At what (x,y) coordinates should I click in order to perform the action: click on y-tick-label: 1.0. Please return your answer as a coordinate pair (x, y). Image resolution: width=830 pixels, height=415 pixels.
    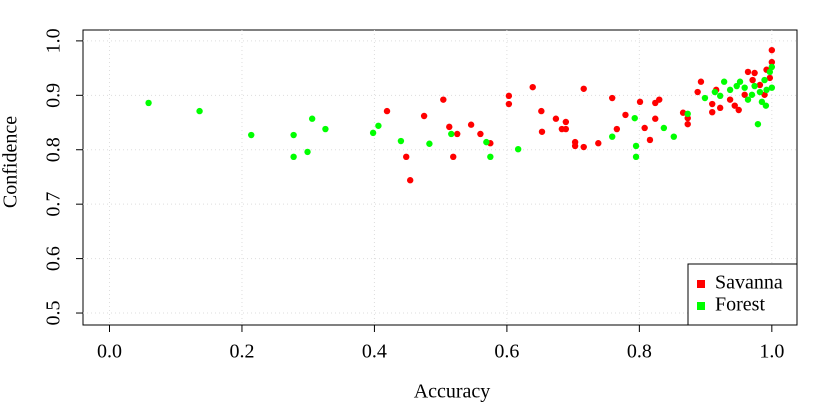
    Looking at the image, I should click on (54, 40).